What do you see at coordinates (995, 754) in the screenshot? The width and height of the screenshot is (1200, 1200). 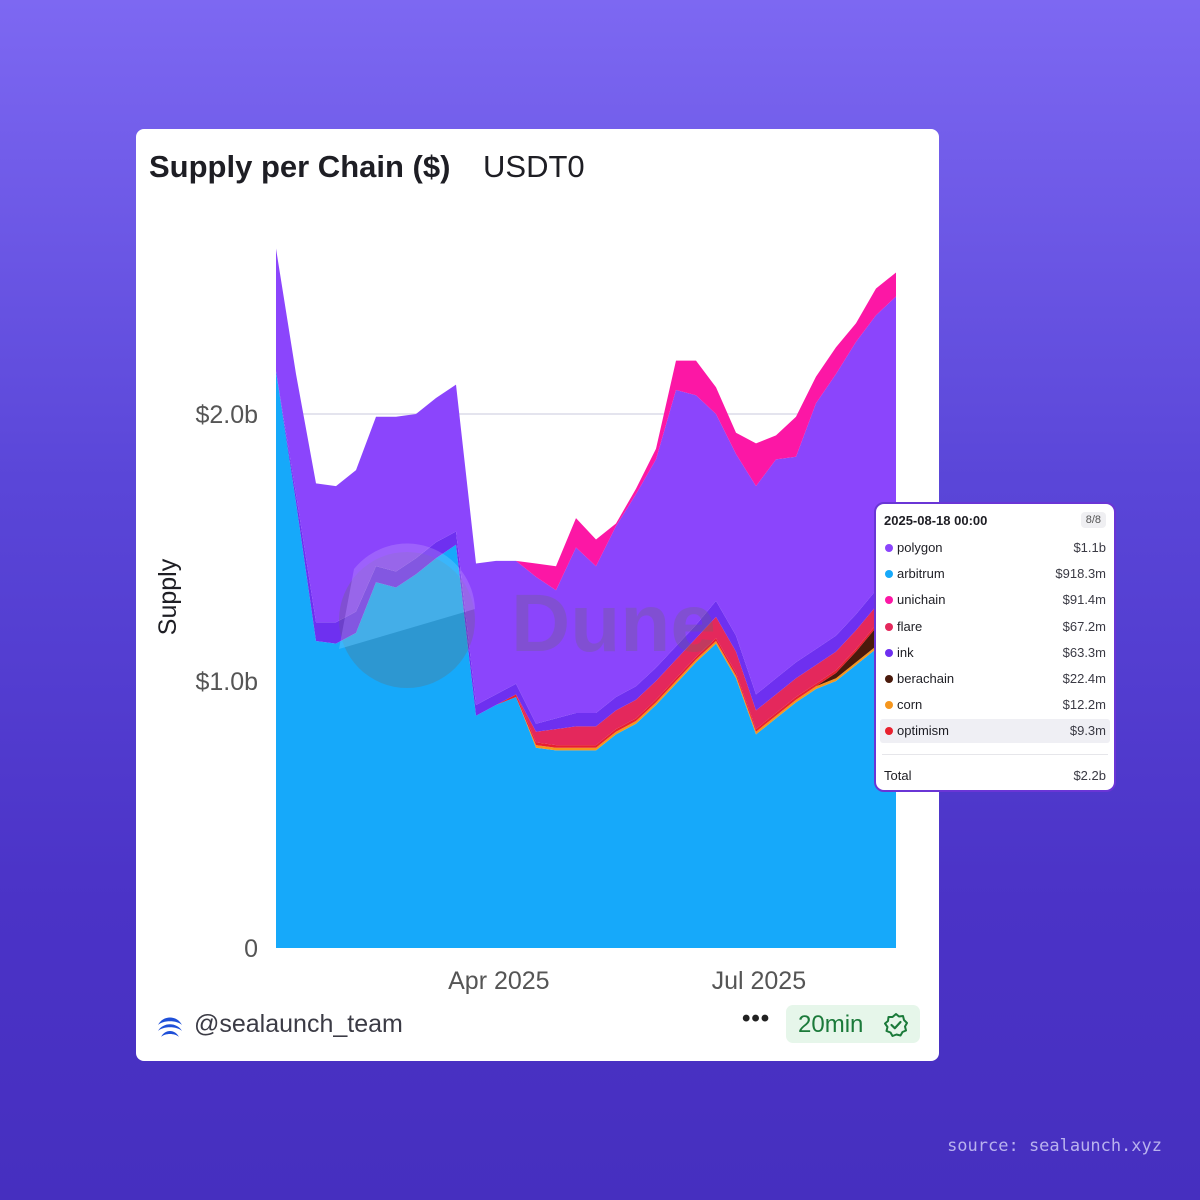 I see `tooltip-divider` at bounding box center [995, 754].